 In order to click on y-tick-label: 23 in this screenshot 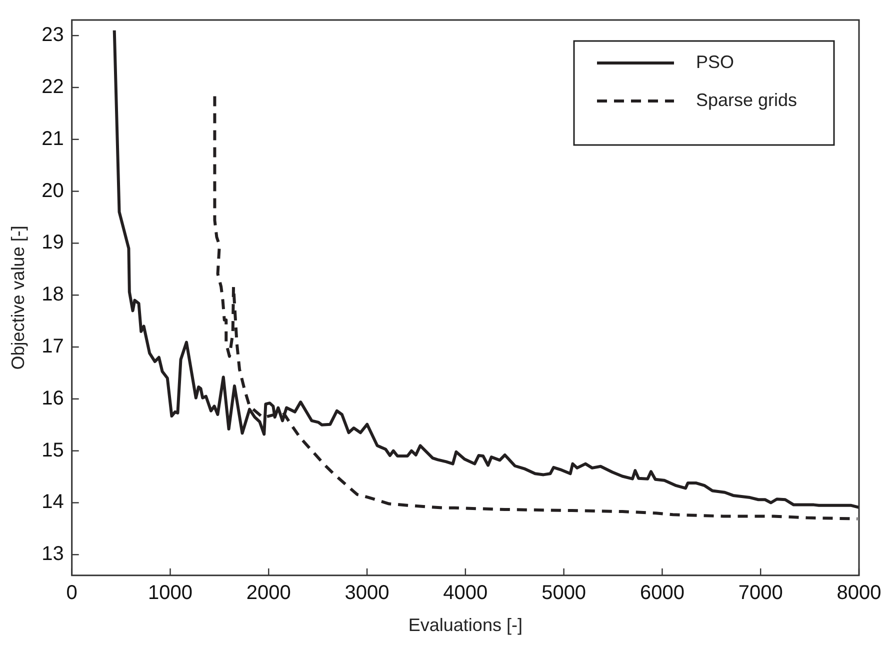, I will do `click(53, 35)`.